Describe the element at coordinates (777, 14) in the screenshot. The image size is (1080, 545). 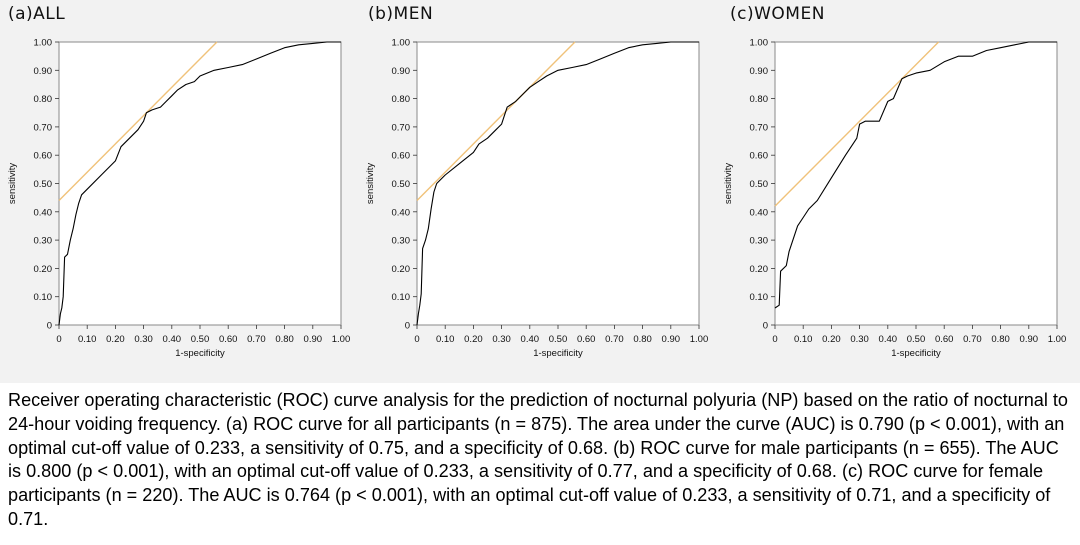
I see `panel-label: (c)WOMEN` at that location.